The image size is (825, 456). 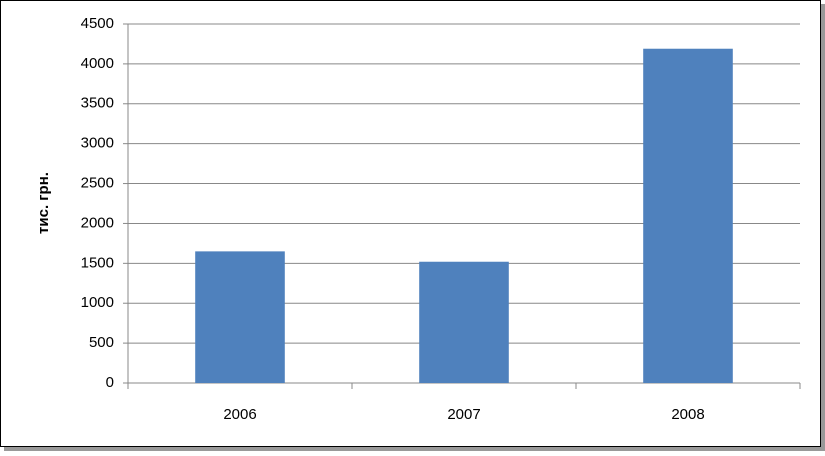 What do you see at coordinates (97, 103) in the screenshot?
I see `y-tick-label: 3500` at bounding box center [97, 103].